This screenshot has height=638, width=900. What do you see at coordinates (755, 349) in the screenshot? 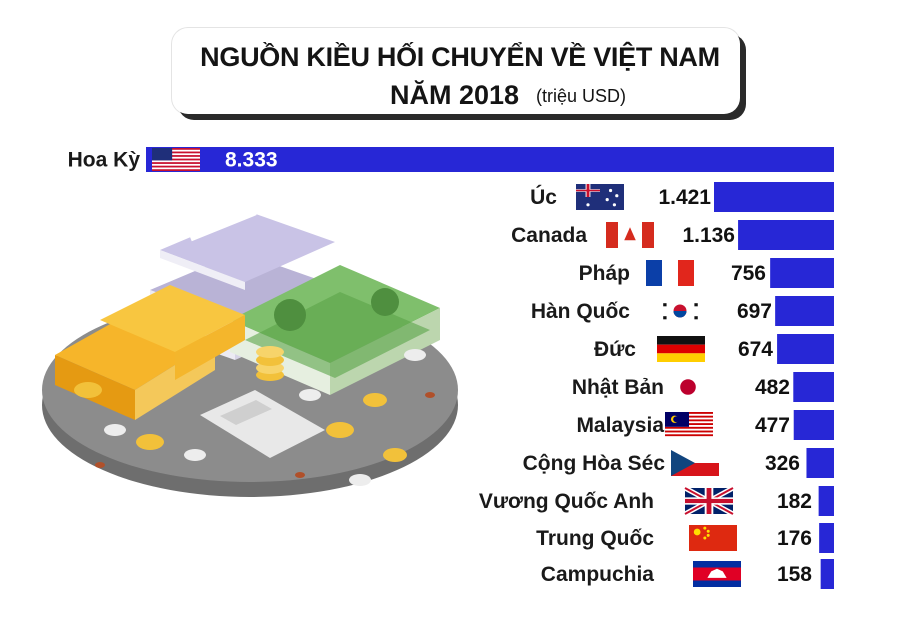
I see `value-label: 674` at bounding box center [755, 349].